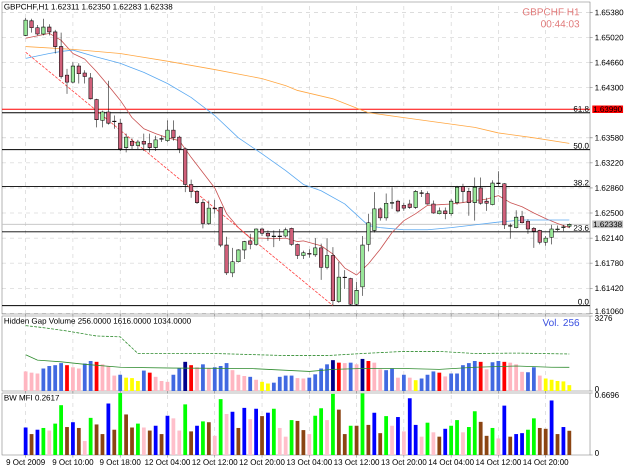 The width and height of the screenshot is (625, 469). I want to click on ref-line-label: 1.62338, so click(608, 224).